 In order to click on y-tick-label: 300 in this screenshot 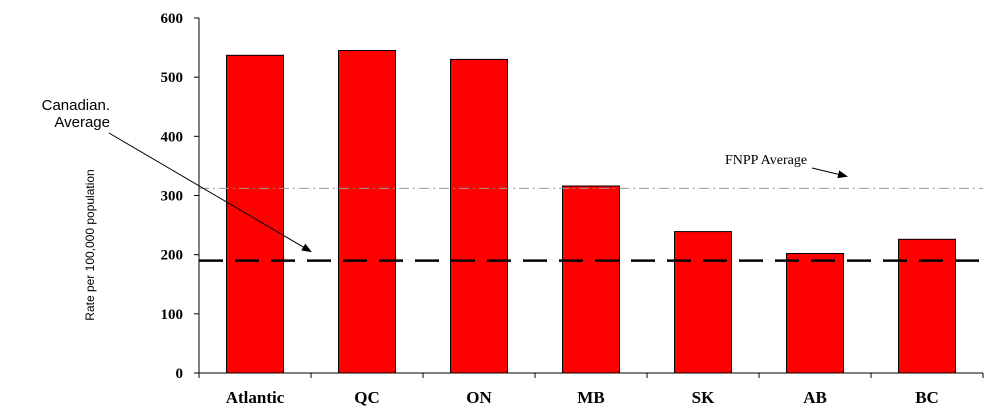, I will do `click(172, 197)`.